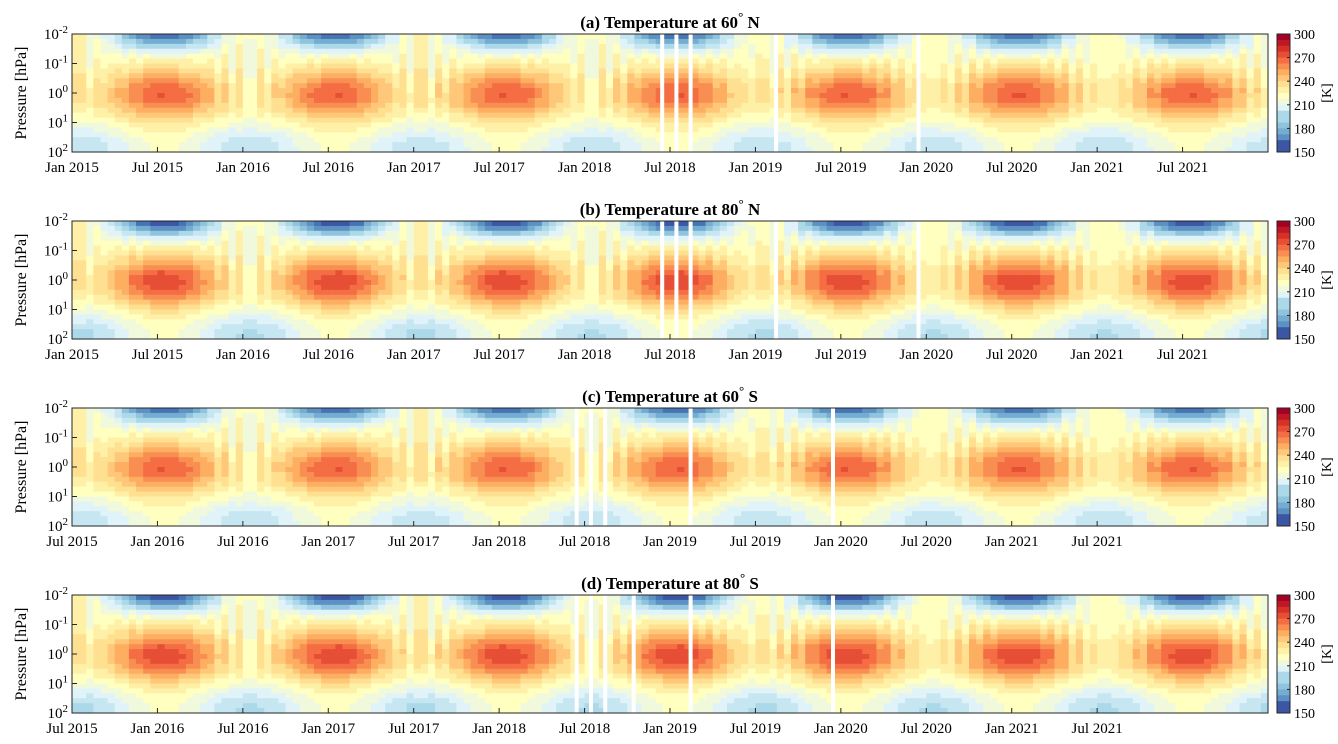 The width and height of the screenshot is (1338, 744). Describe the element at coordinates (1097, 168) in the screenshot. I see `x-tick-label: Jan 2021` at that location.